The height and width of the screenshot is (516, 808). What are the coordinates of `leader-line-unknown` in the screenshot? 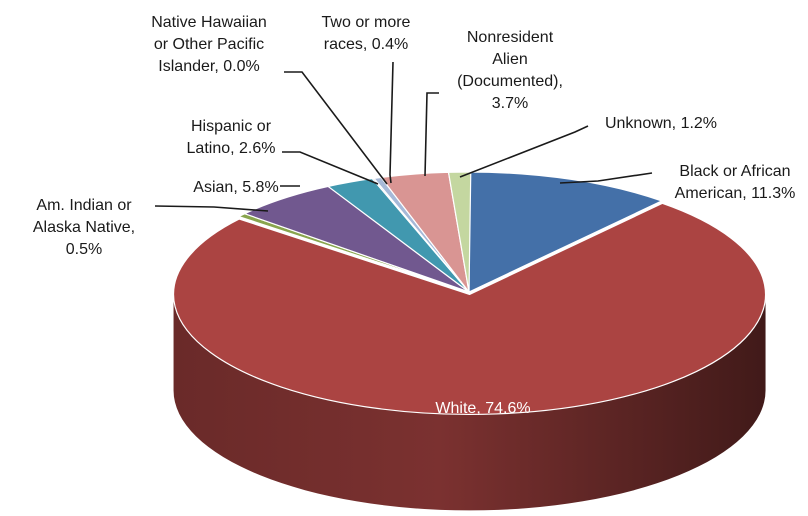 It's located at (524, 151).